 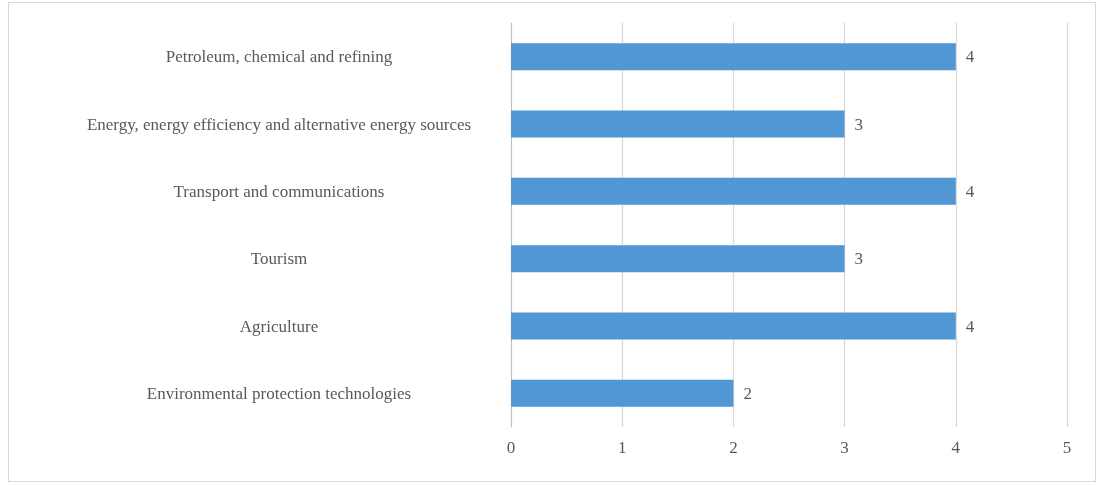 I want to click on x-tick-label: 1, so click(x=622, y=447).